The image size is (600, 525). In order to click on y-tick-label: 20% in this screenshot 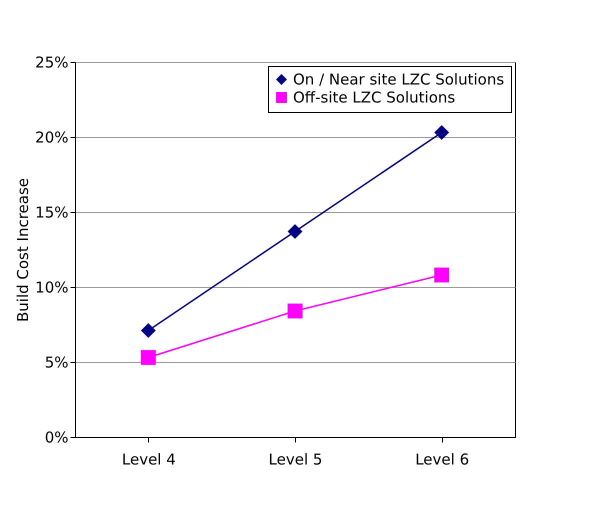, I will do `click(51, 137)`.